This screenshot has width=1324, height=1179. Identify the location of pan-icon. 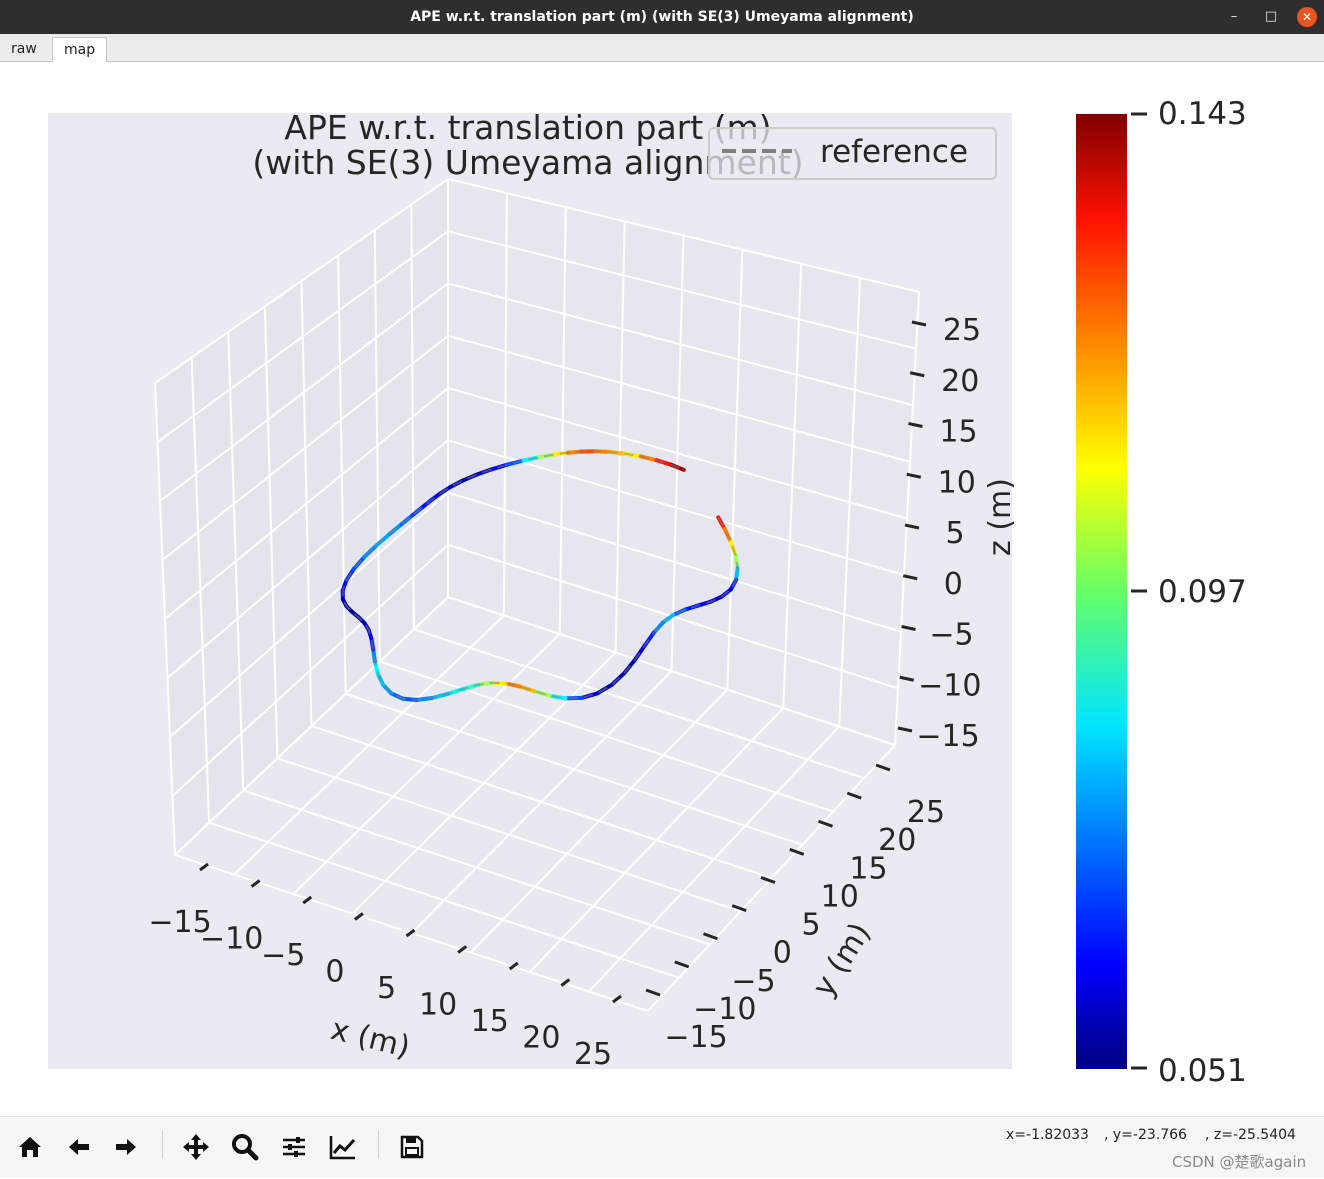
(196, 1147).